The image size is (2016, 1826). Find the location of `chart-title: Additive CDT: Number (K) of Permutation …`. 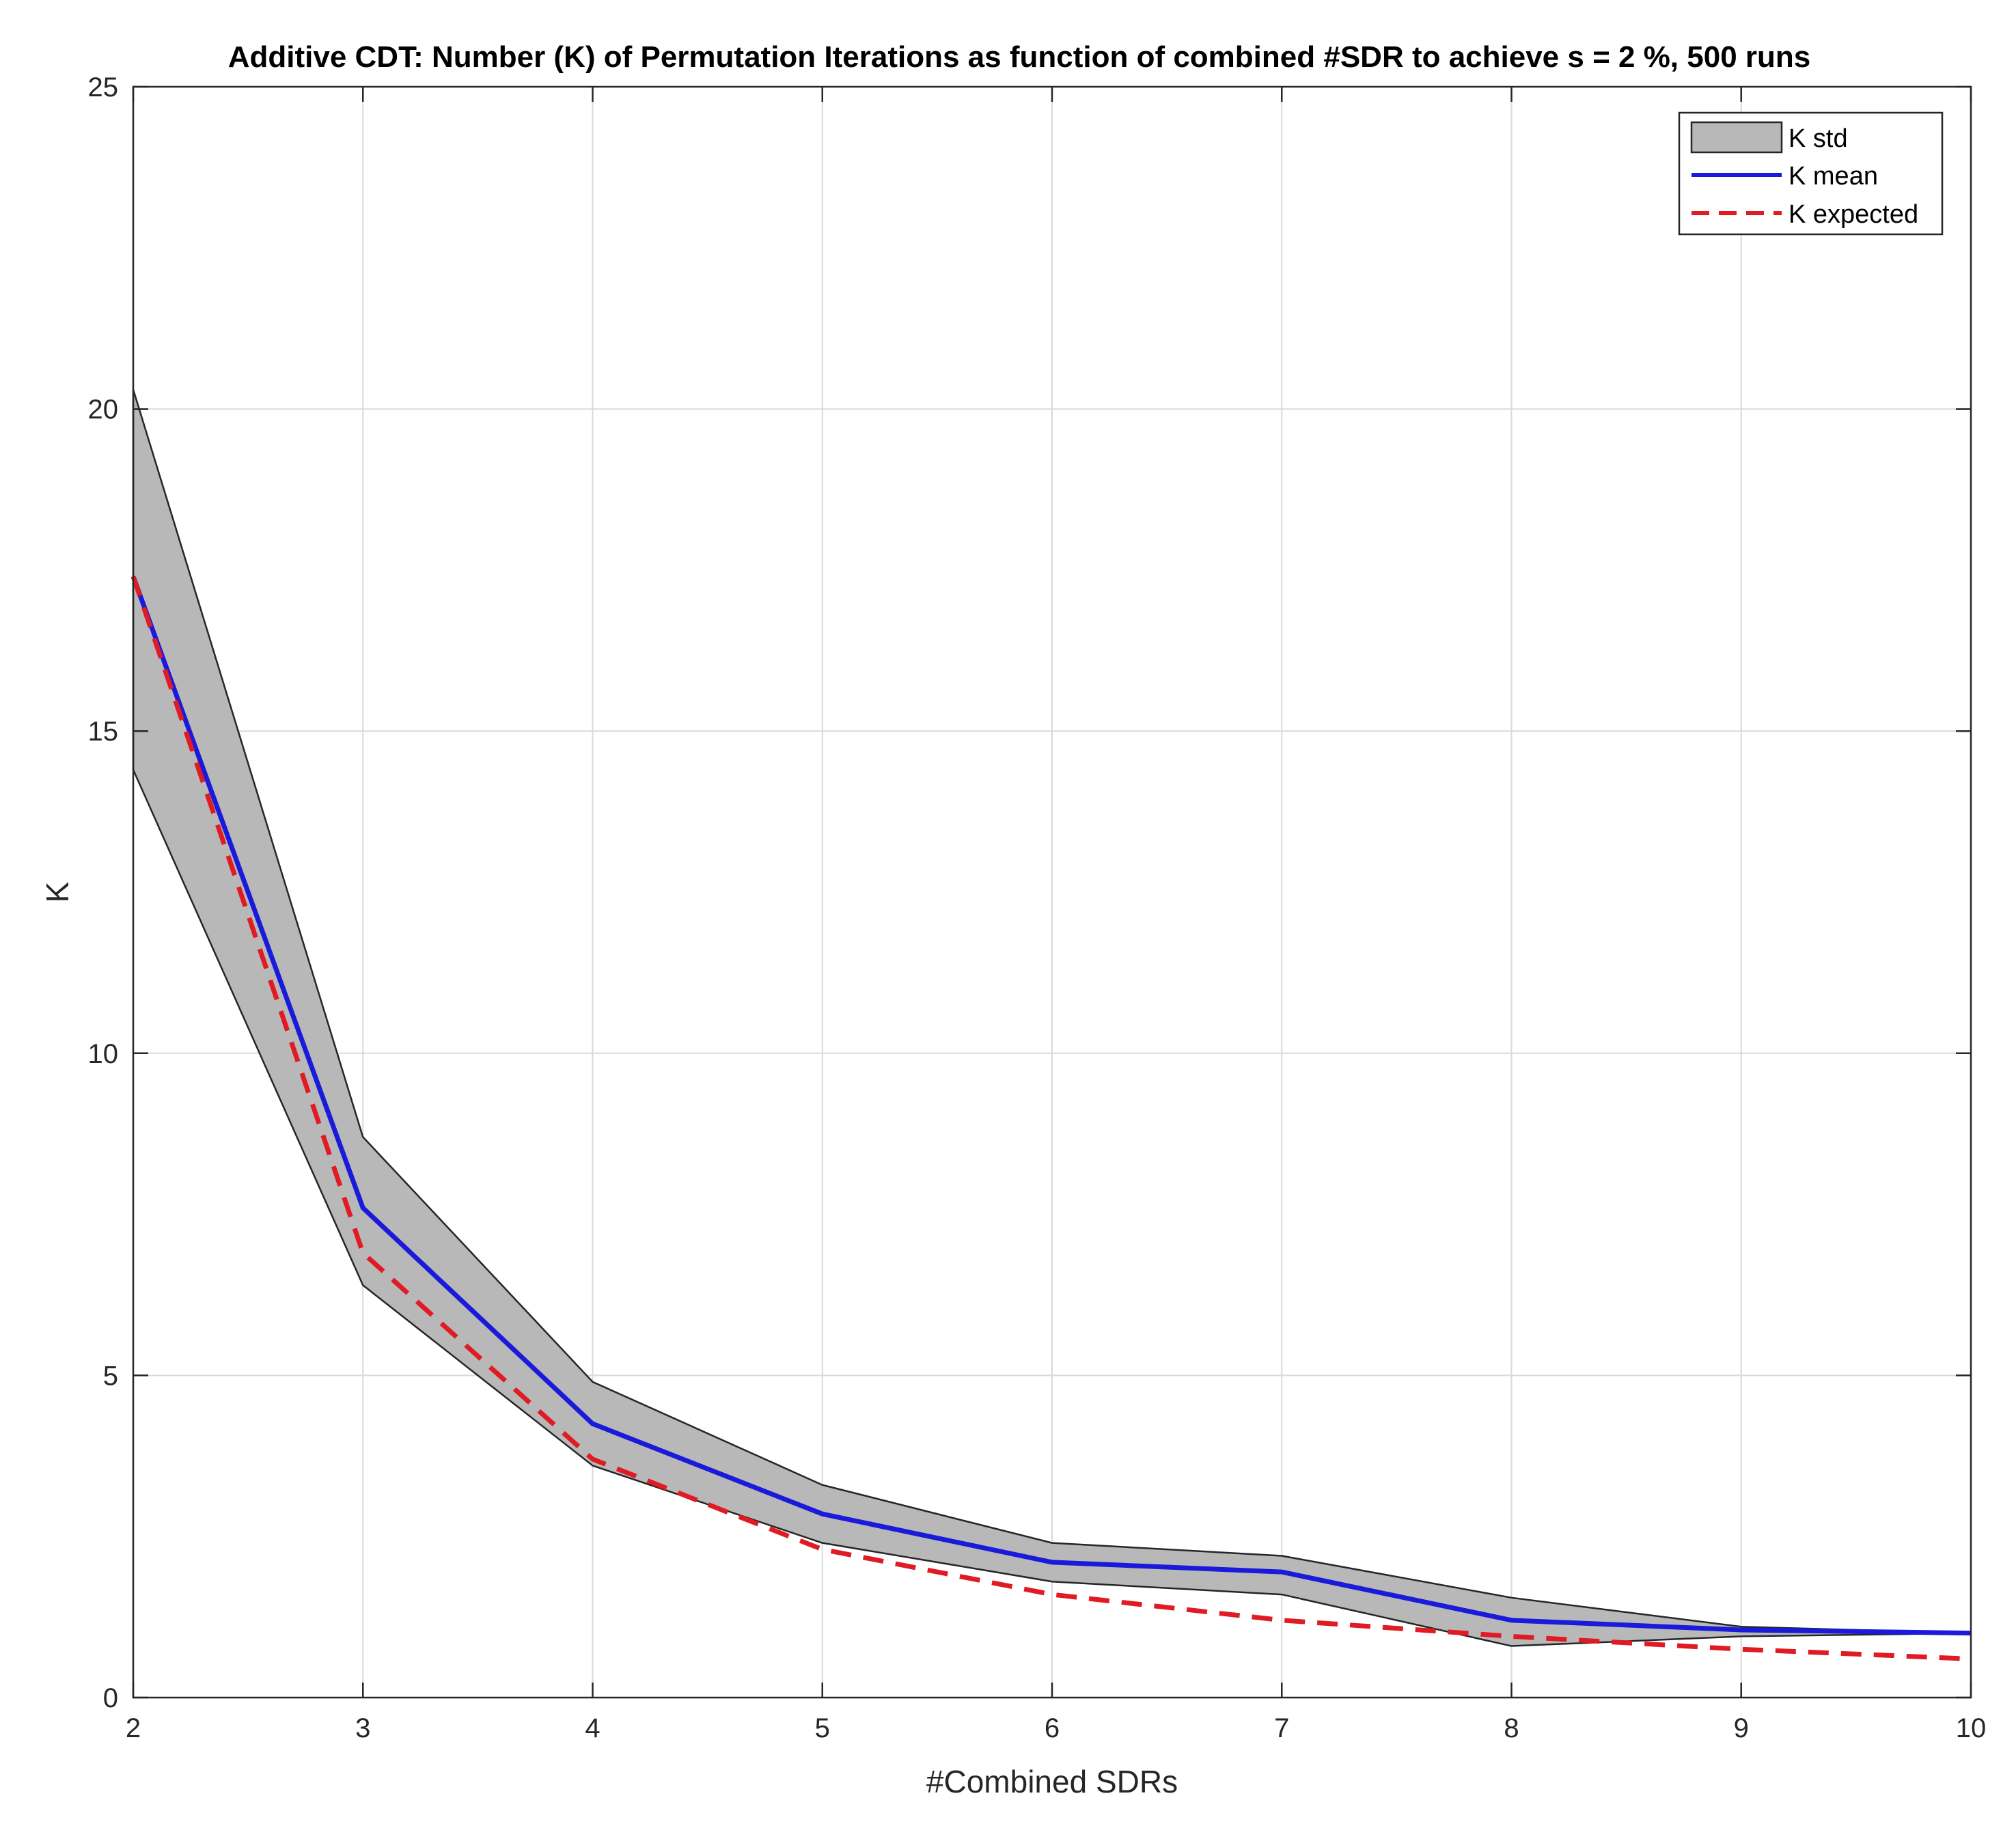

chart-title: Additive CDT: Number (K) of Permutation … is located at coordinates (1019, 57).